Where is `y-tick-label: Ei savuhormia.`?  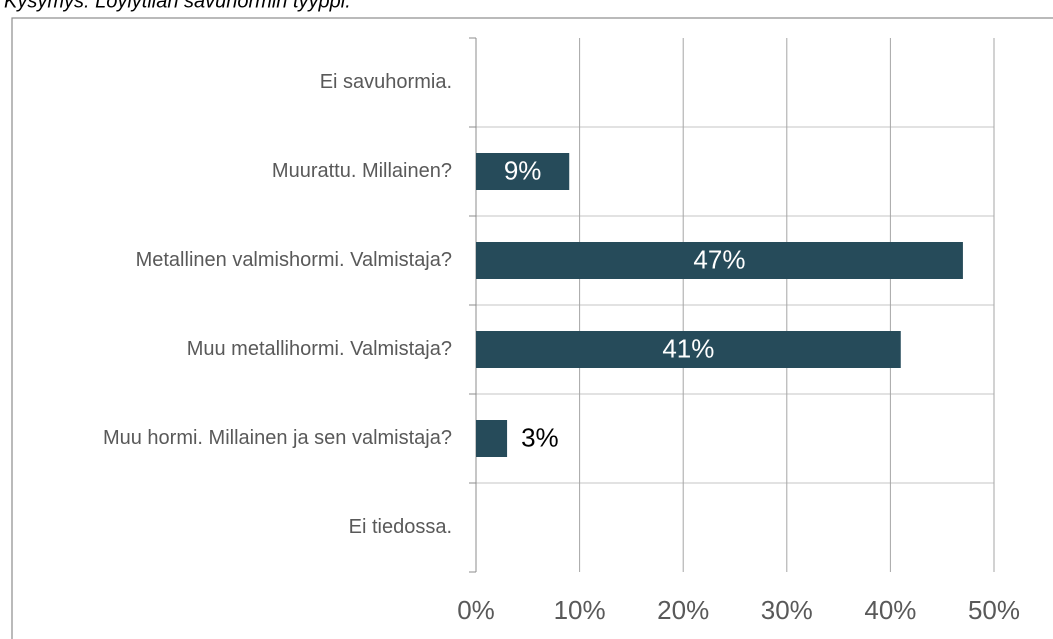 y-tick-label: Ei savuhormia. is located at coordinates (386, 82).